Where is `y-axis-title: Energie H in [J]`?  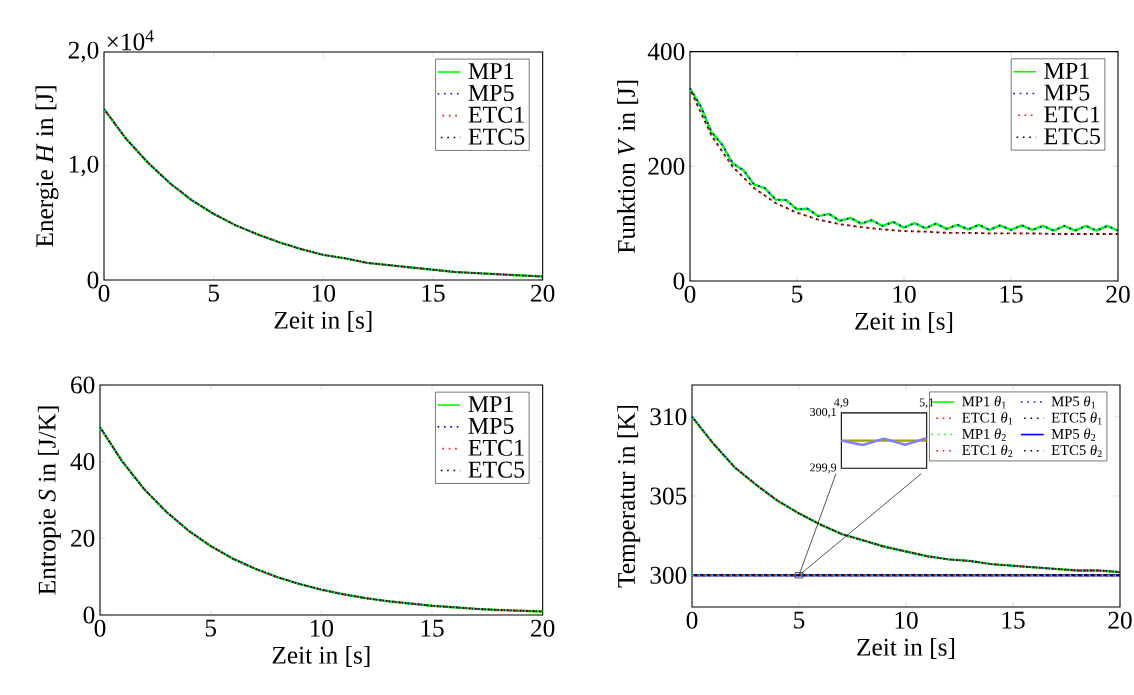
y-axis-title: Energie H in [J] is located at coordinates (47, 166).